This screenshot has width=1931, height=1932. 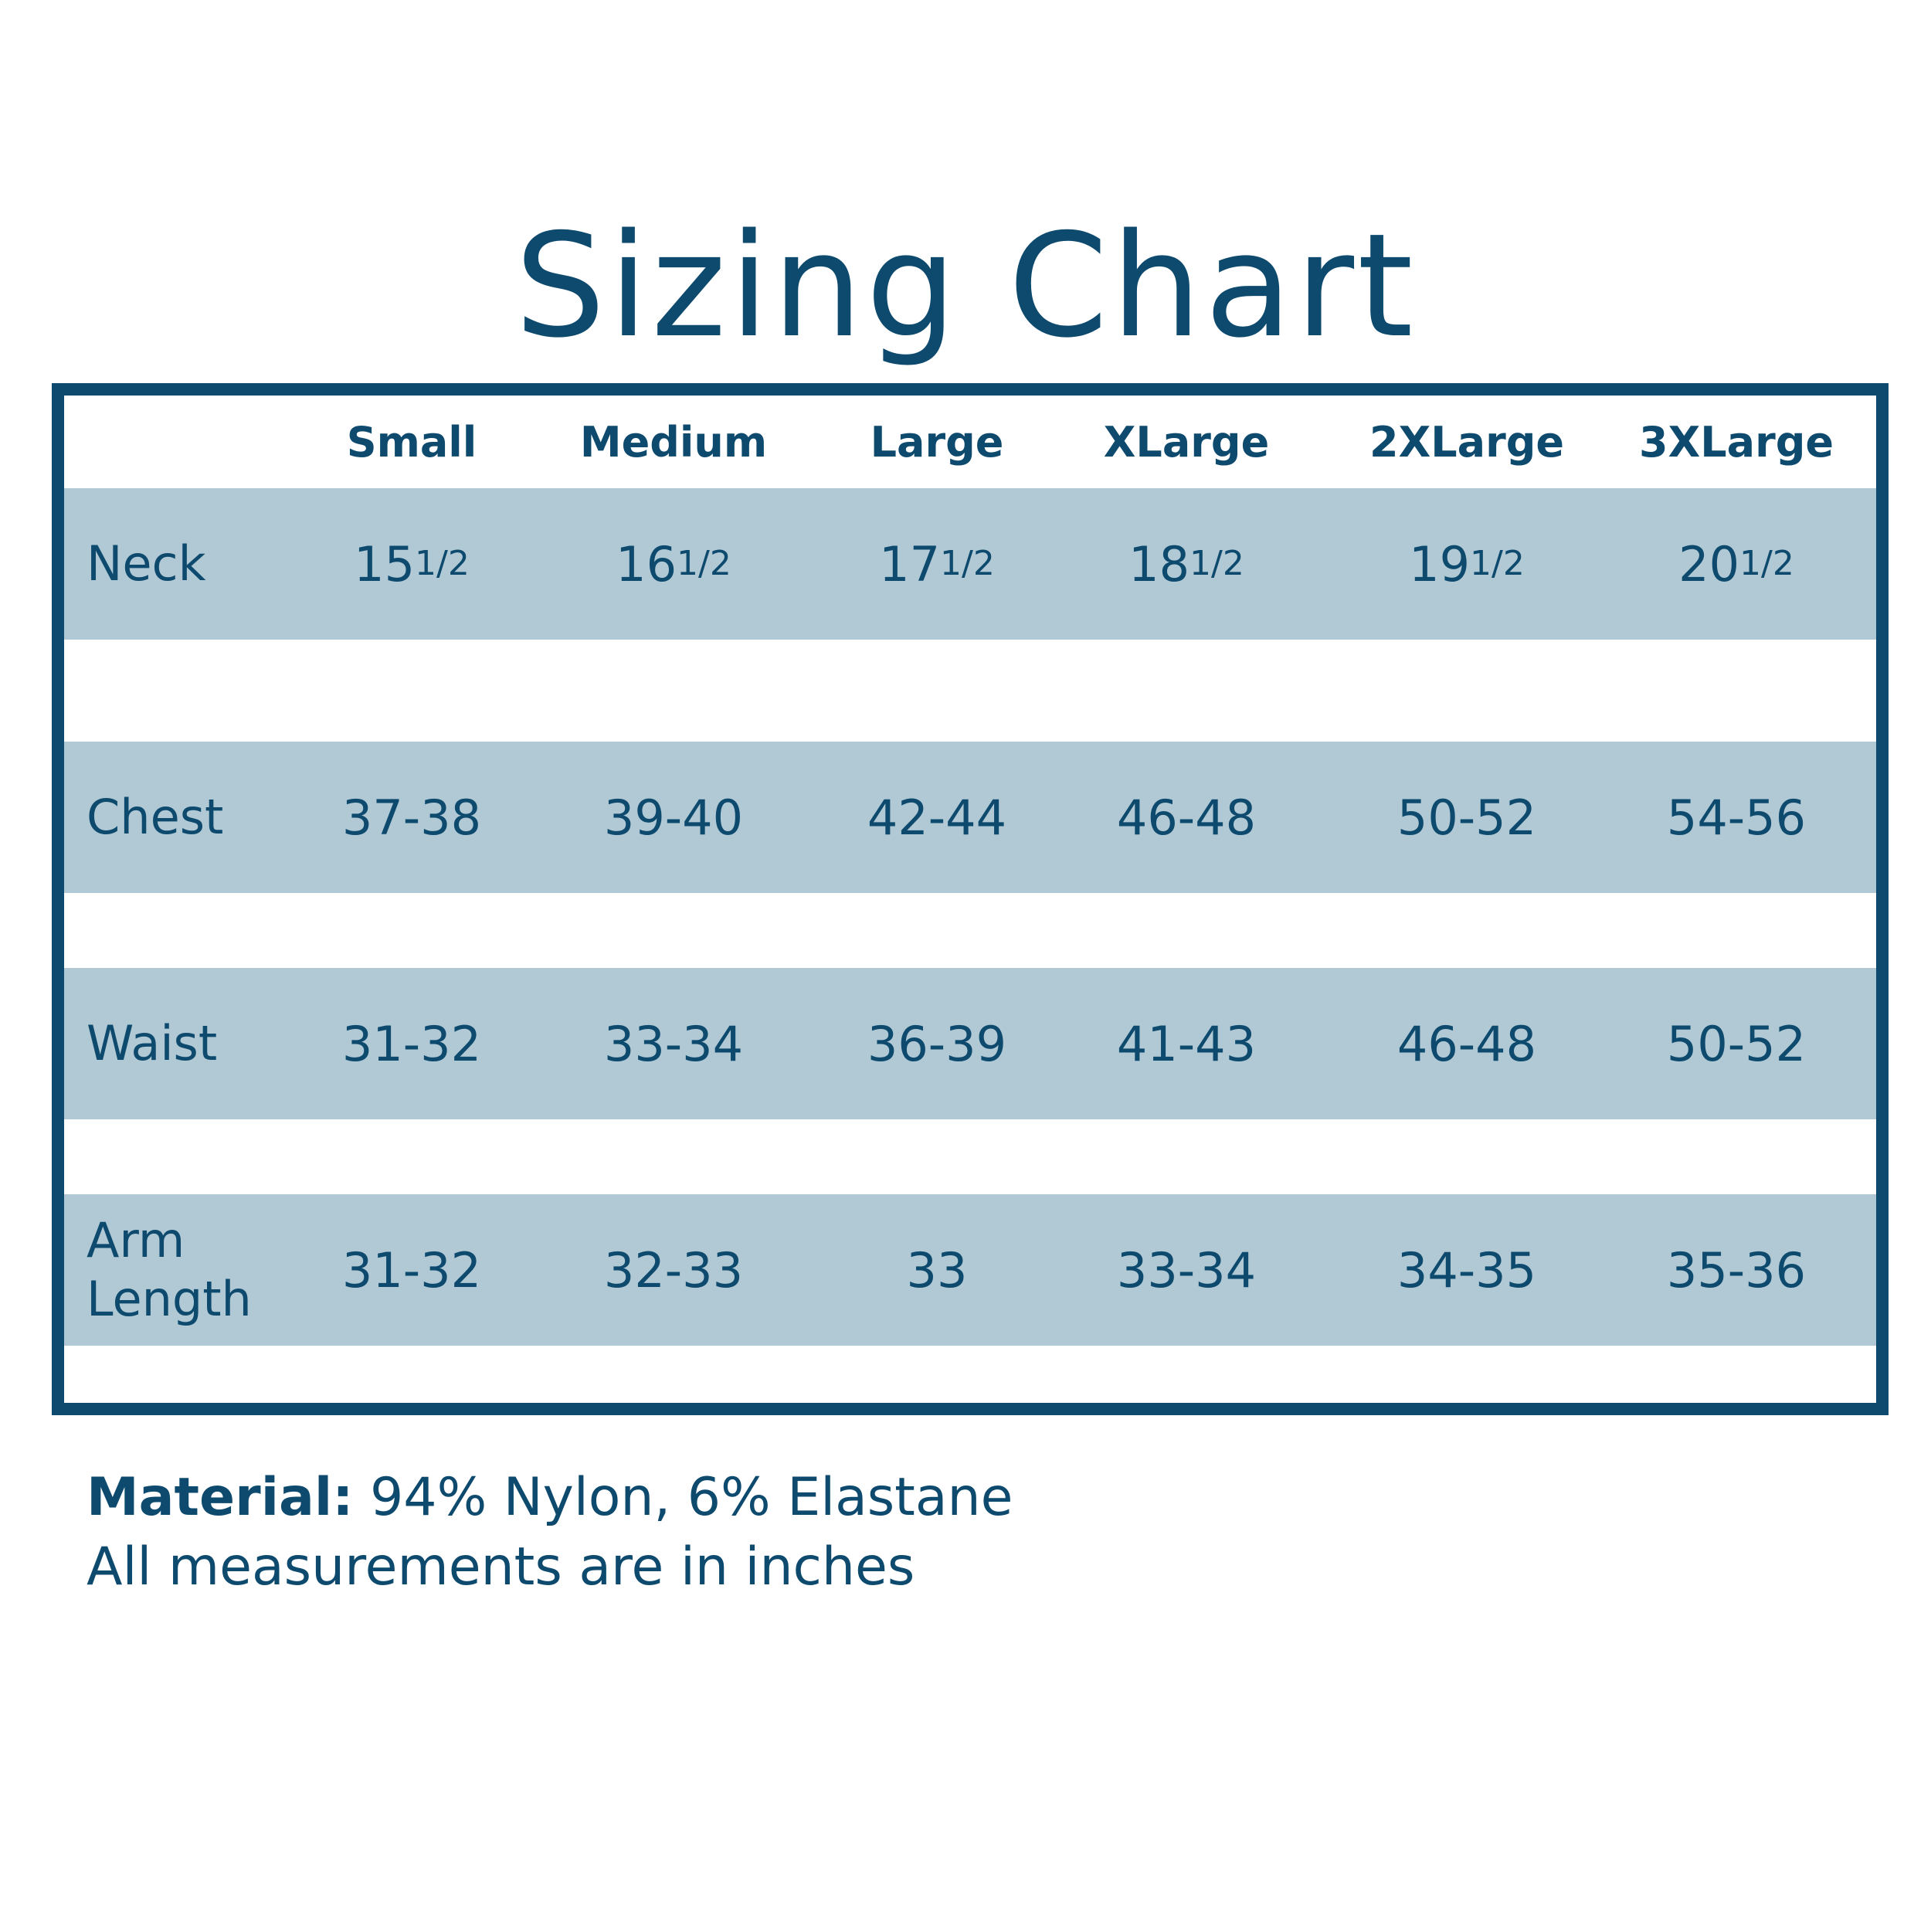 I want to click on row-label: Waist, so click(x=152, y=1043).